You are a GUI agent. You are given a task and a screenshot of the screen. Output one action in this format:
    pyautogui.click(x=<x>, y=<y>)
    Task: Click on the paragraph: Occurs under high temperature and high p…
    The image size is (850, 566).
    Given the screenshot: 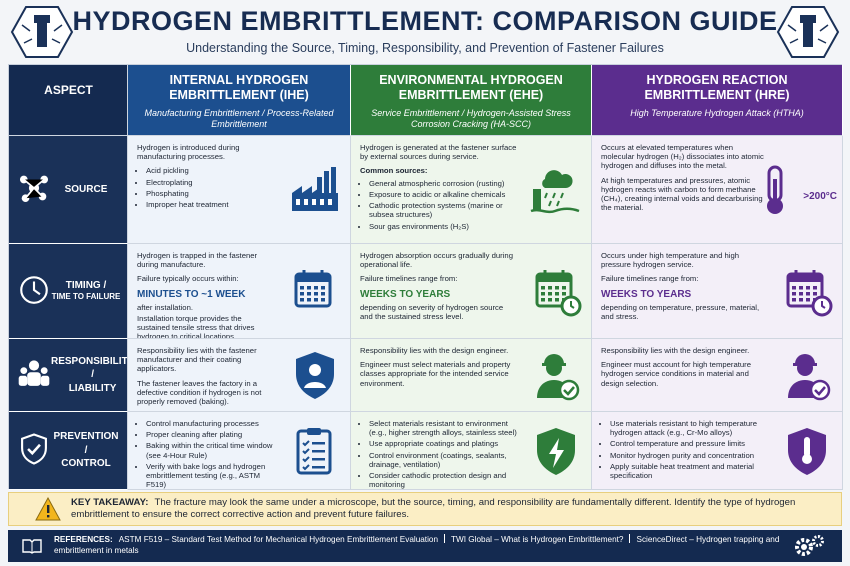 What is the action you would take?
    pyautogui.click(x=670, y=260)
    